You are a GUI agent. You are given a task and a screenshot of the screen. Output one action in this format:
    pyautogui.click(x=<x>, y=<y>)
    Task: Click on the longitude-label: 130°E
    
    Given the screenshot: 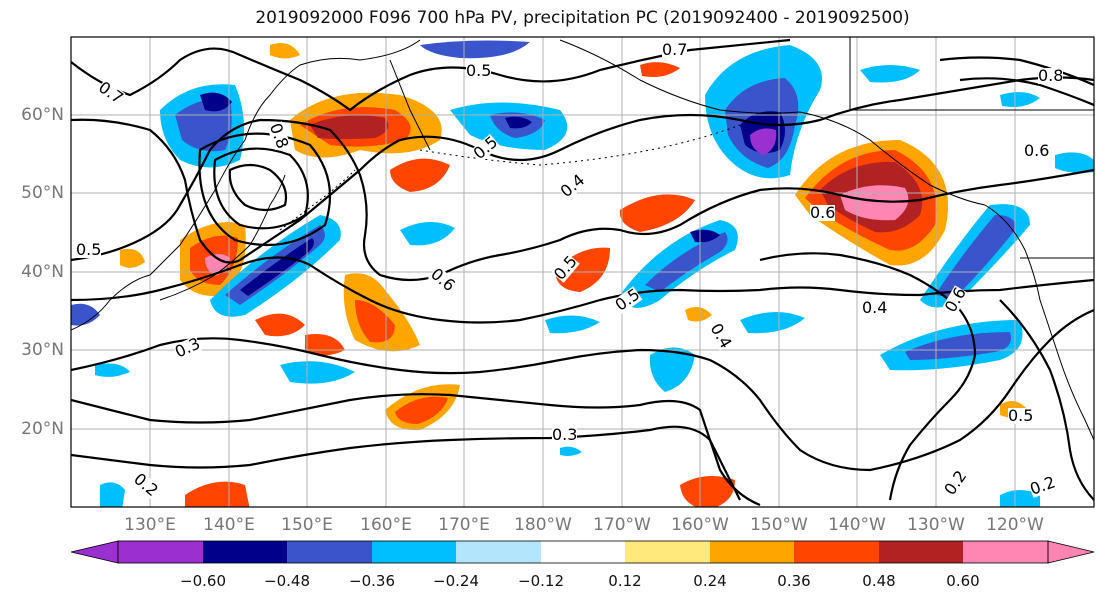 What is the action you would take?
    pyautogui.click(x=150, y=525)
    